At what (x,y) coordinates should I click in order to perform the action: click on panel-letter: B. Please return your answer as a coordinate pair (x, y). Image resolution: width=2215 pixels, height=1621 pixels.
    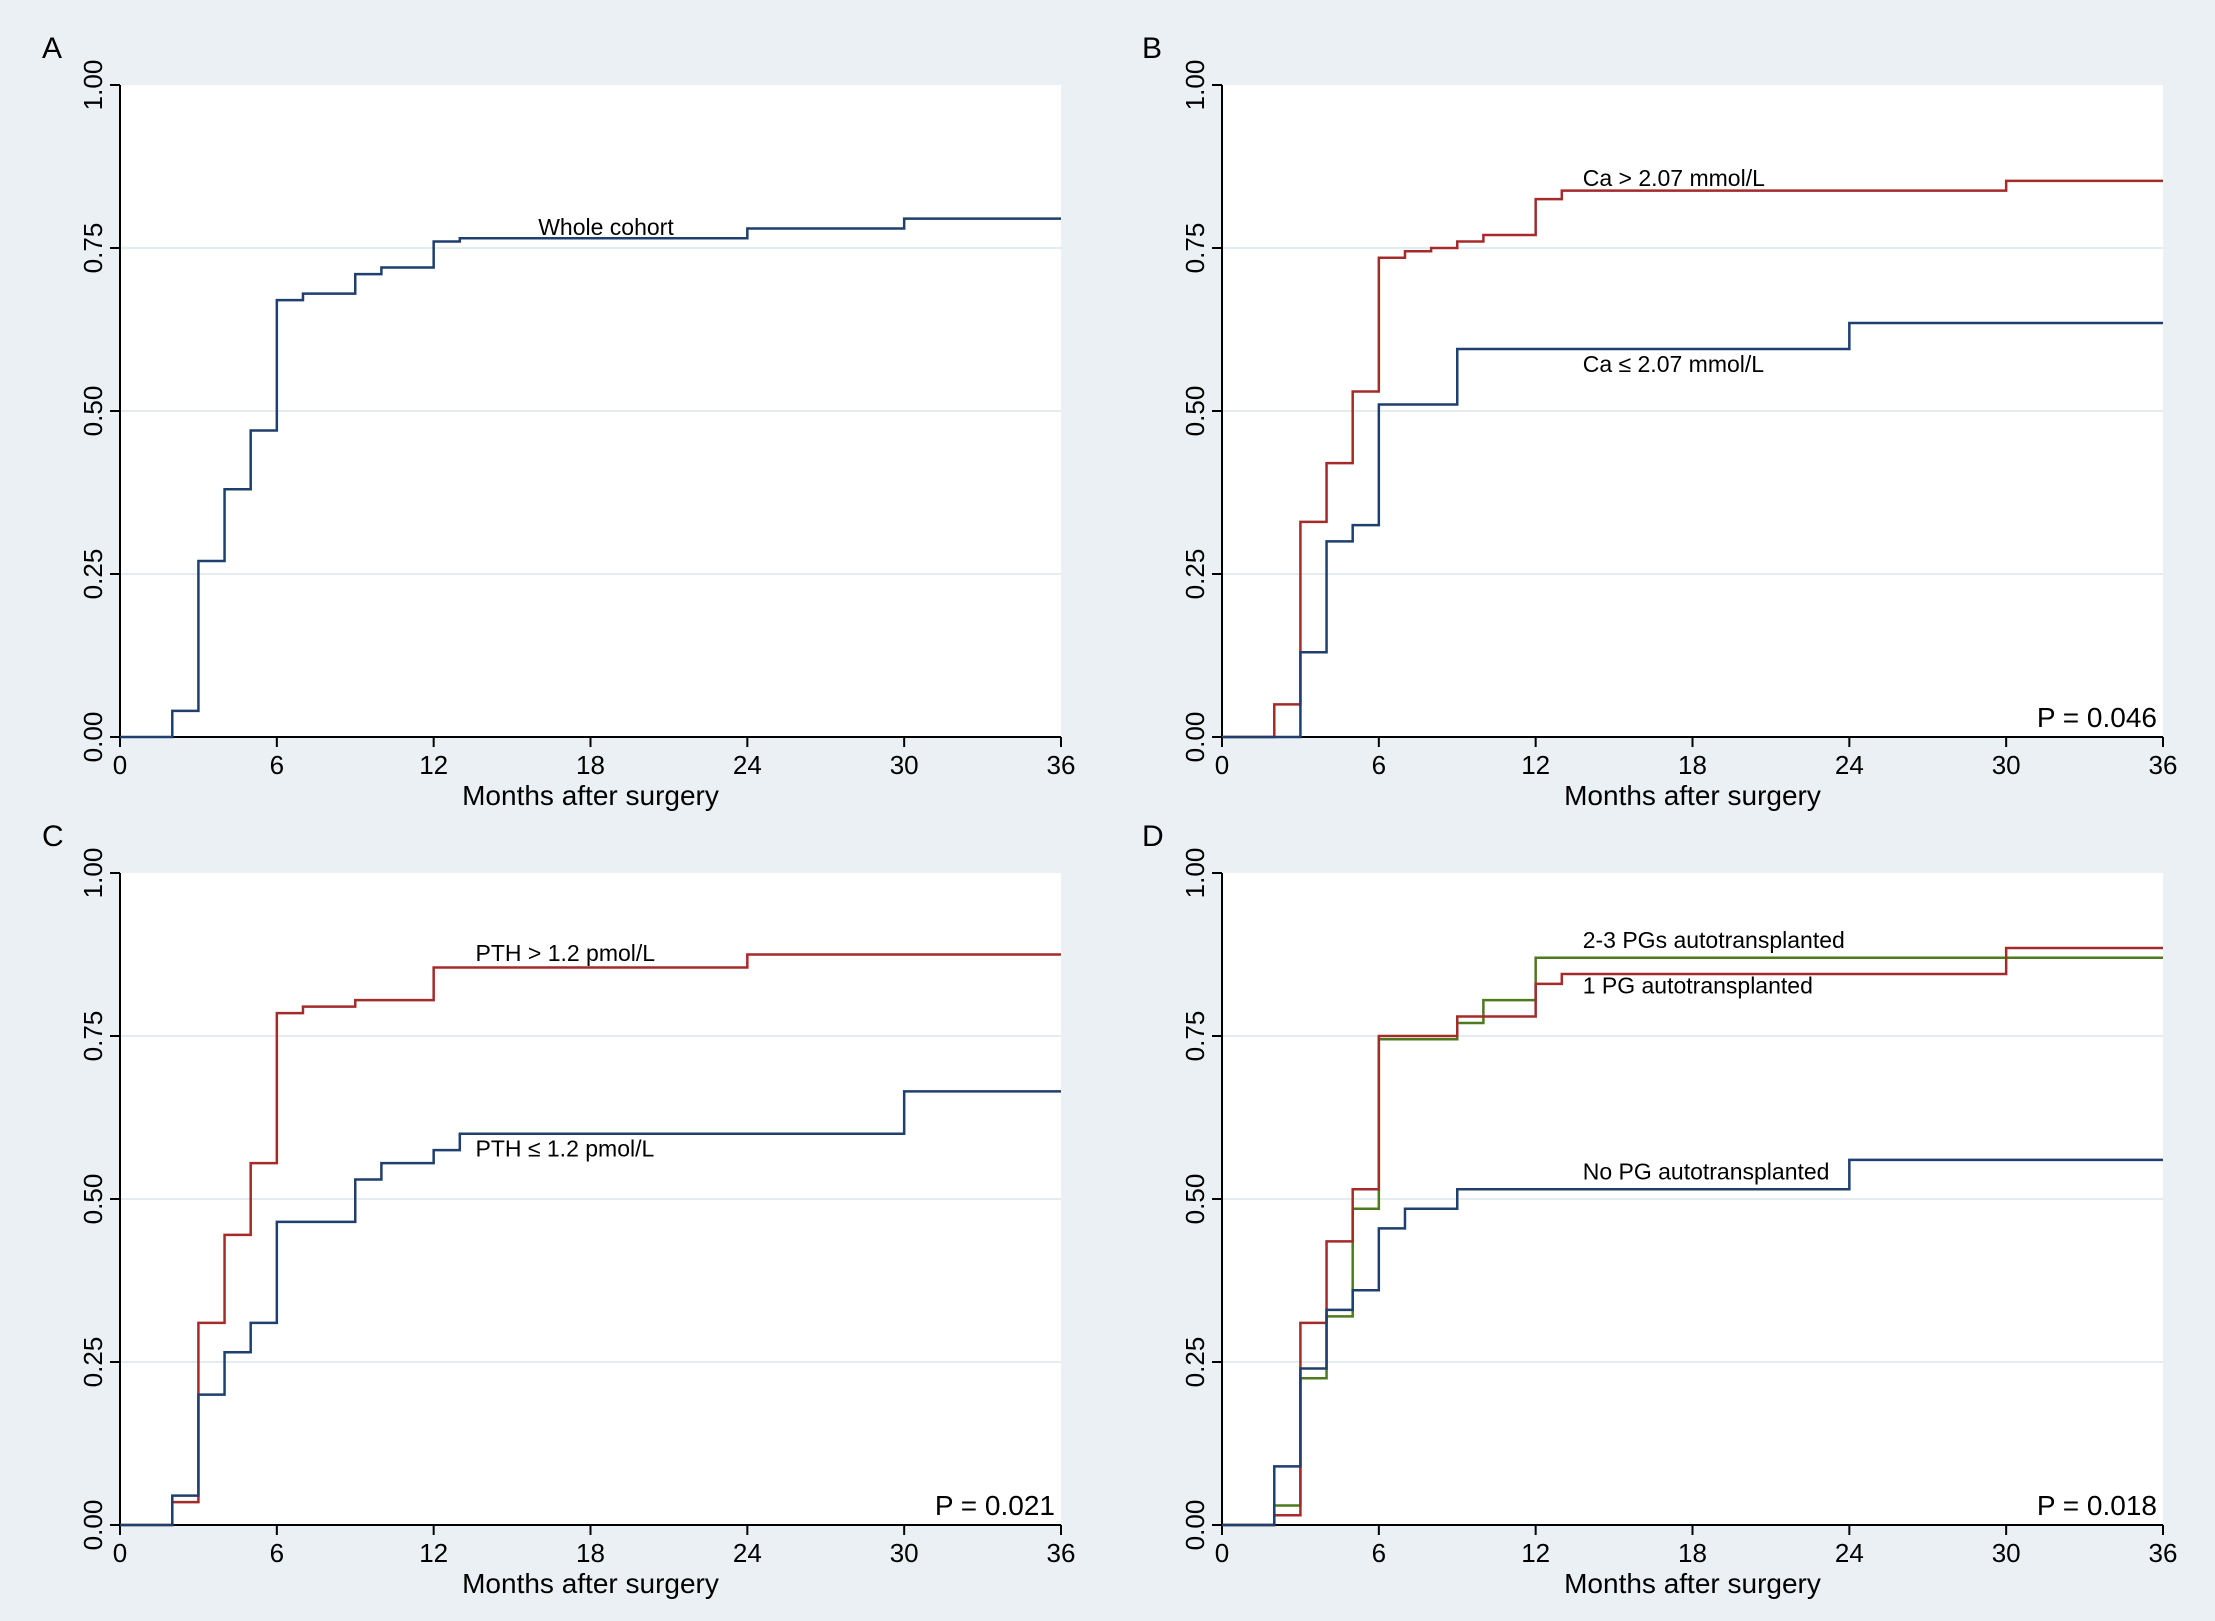
    Looking at the image, I should click on (1152, 48).